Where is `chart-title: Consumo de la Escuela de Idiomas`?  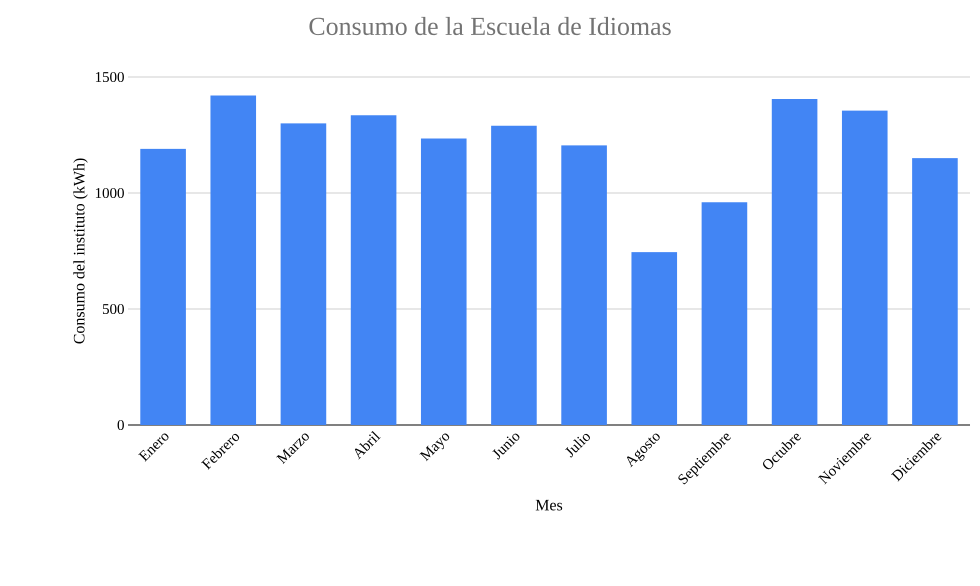 chart-title: Consumo de la Escuela de Idiomas is located at coordinates (490, 26).